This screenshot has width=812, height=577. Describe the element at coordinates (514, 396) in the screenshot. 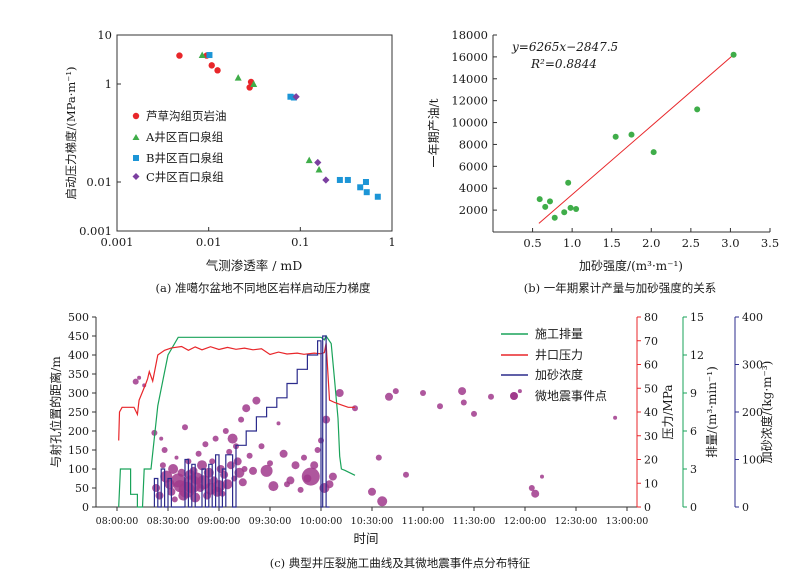

I see `legend-c-3-swatch` at that location.